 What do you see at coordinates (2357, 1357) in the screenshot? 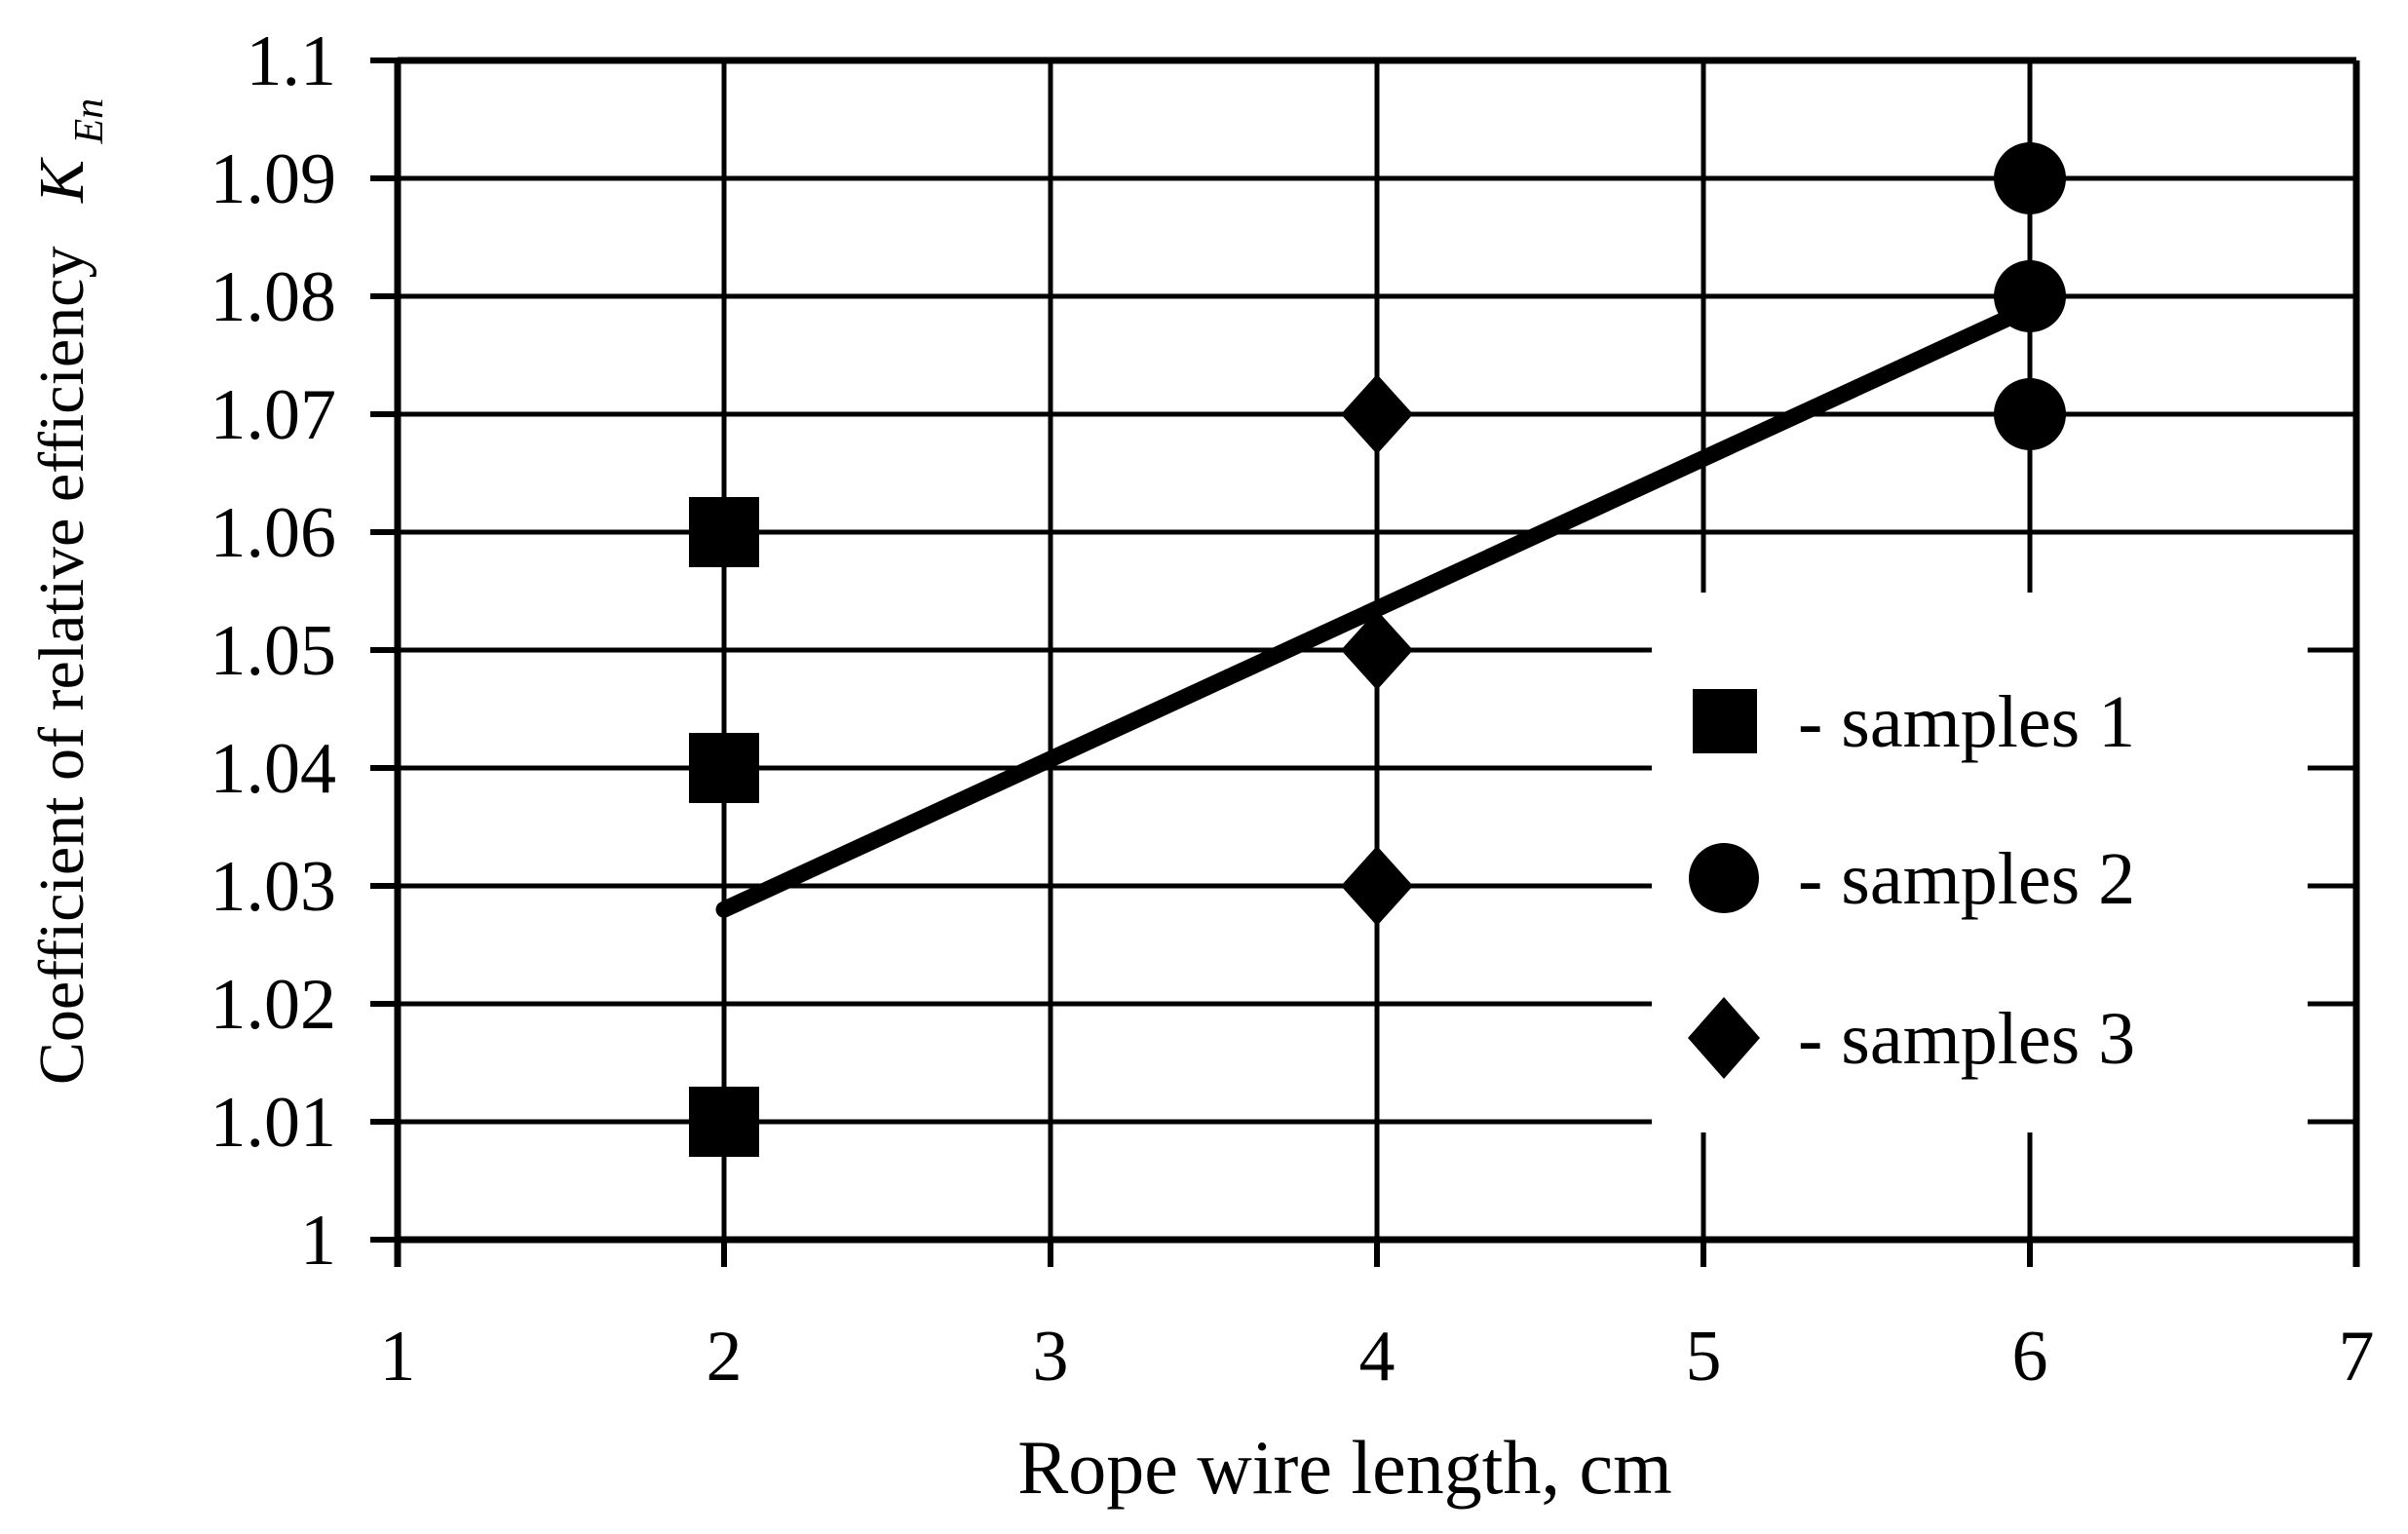
I see `x-tick-label: 7` at bounding box center [2357, 1357].